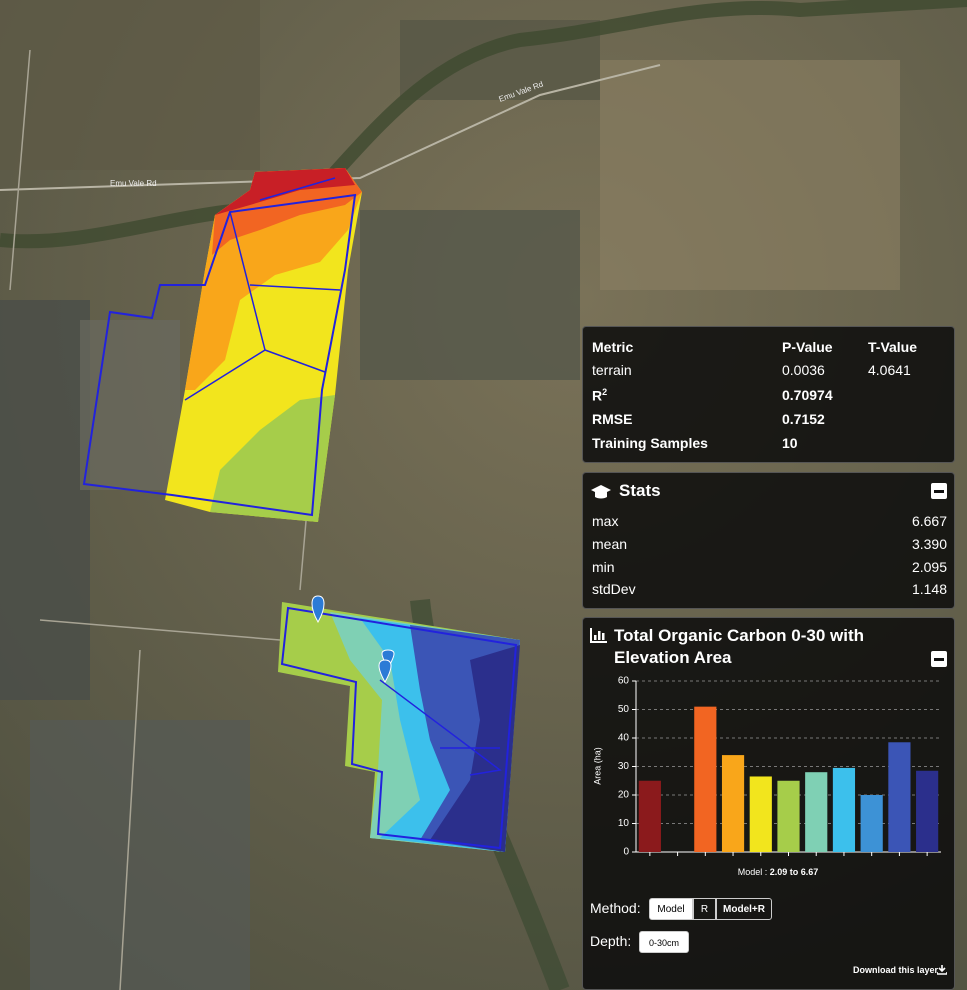  Describe the element at coordinates (624, 738) in the screenshot. I see `y-tick-label: 40` at that location.